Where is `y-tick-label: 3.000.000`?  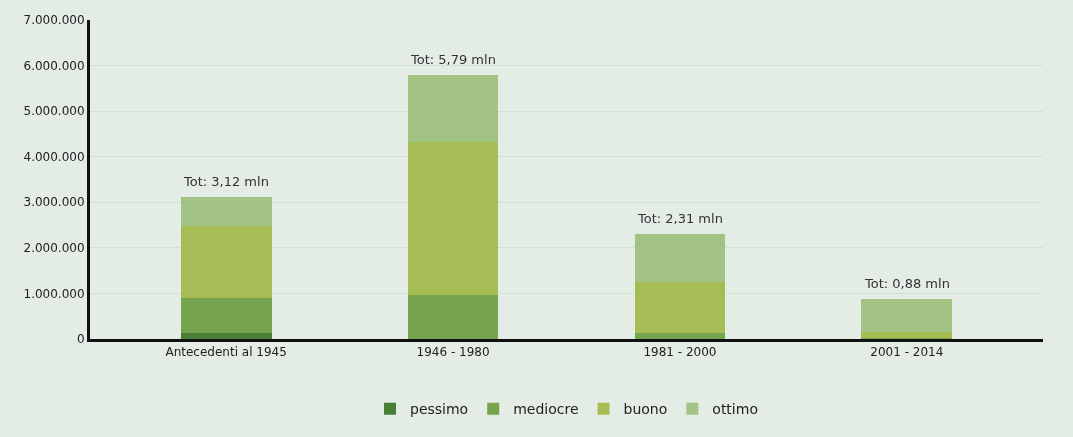
y-tick-label: 3.000.000 is located at coordinates (54, 202).